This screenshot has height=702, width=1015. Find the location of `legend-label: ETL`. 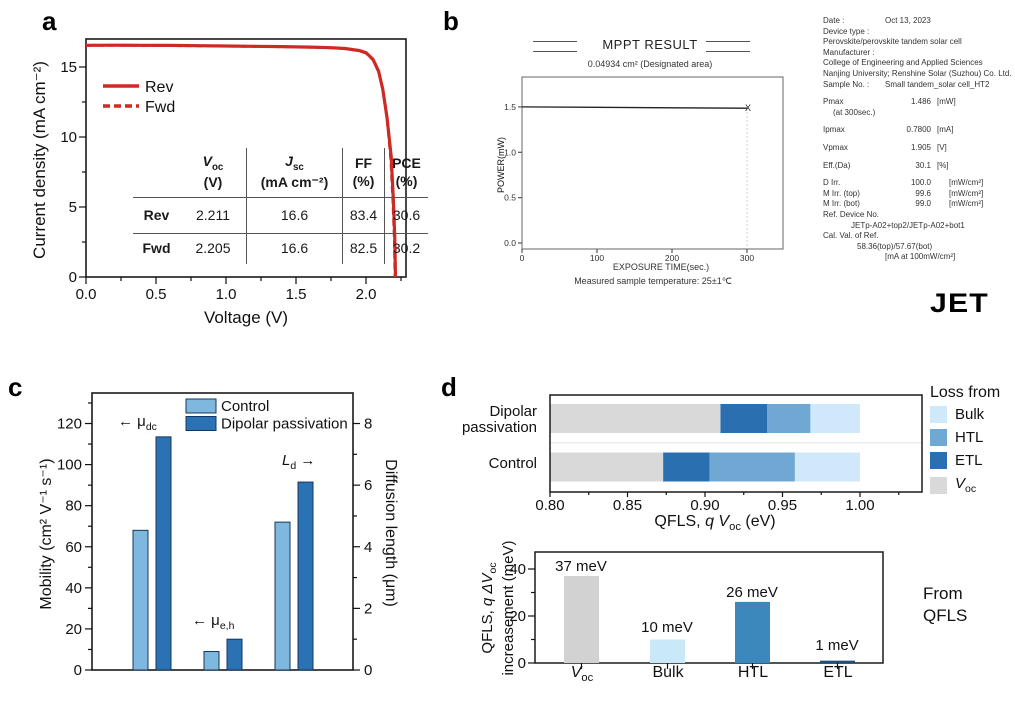

legend-label: ETL is located at coordinates (969, 460).